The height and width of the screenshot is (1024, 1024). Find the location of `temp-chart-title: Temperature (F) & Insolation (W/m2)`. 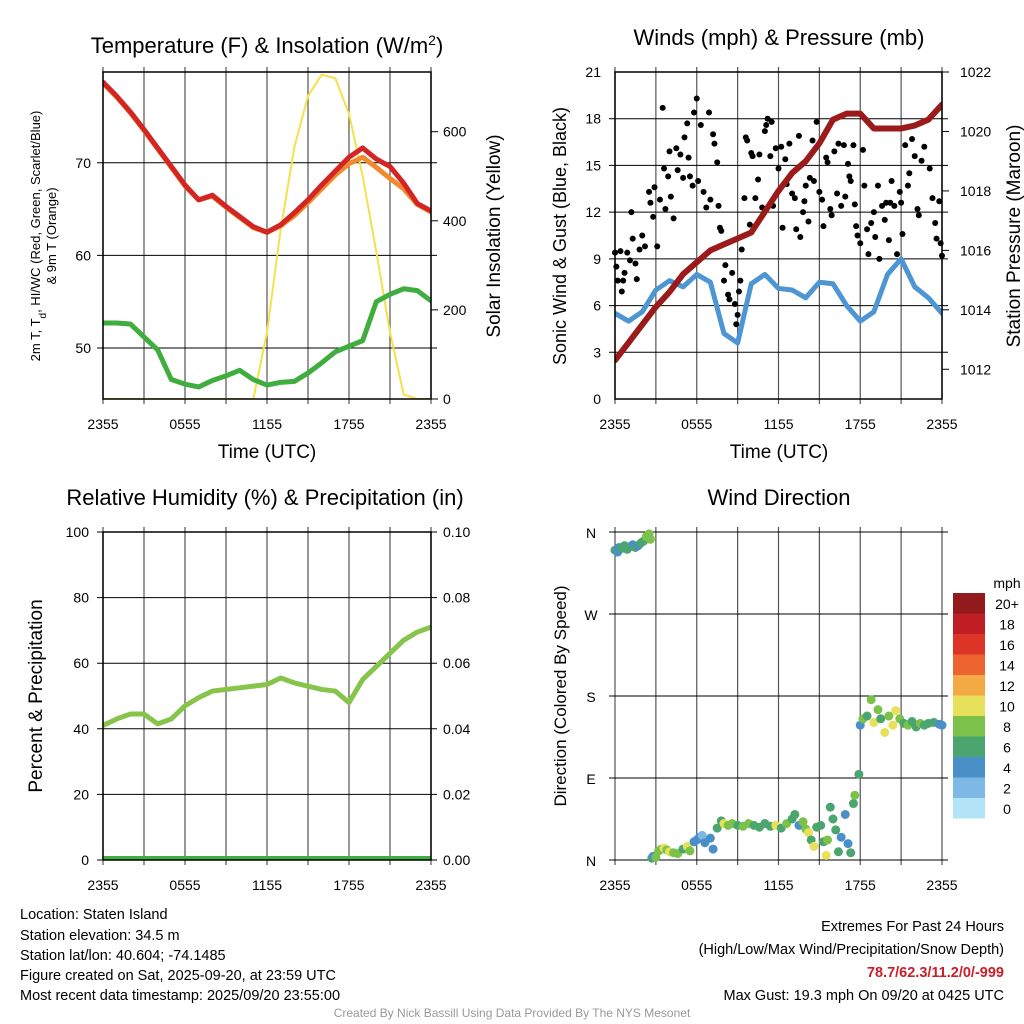

temp-chart-title: Temperature (F) & Insolation (W/m2) is located at coordinates (267, 45).